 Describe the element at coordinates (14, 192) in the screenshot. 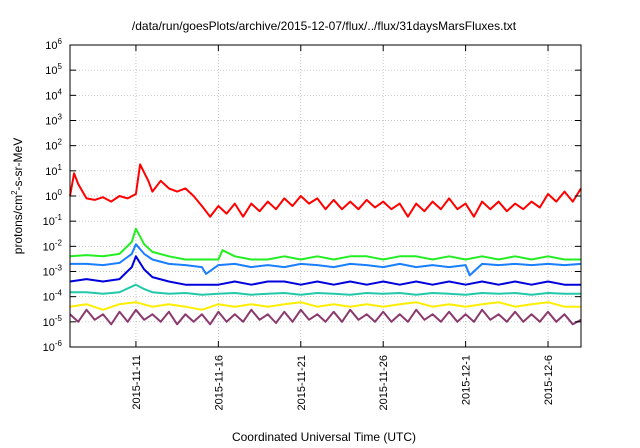

I see `y-axis-label-exponent: 2` at that location.